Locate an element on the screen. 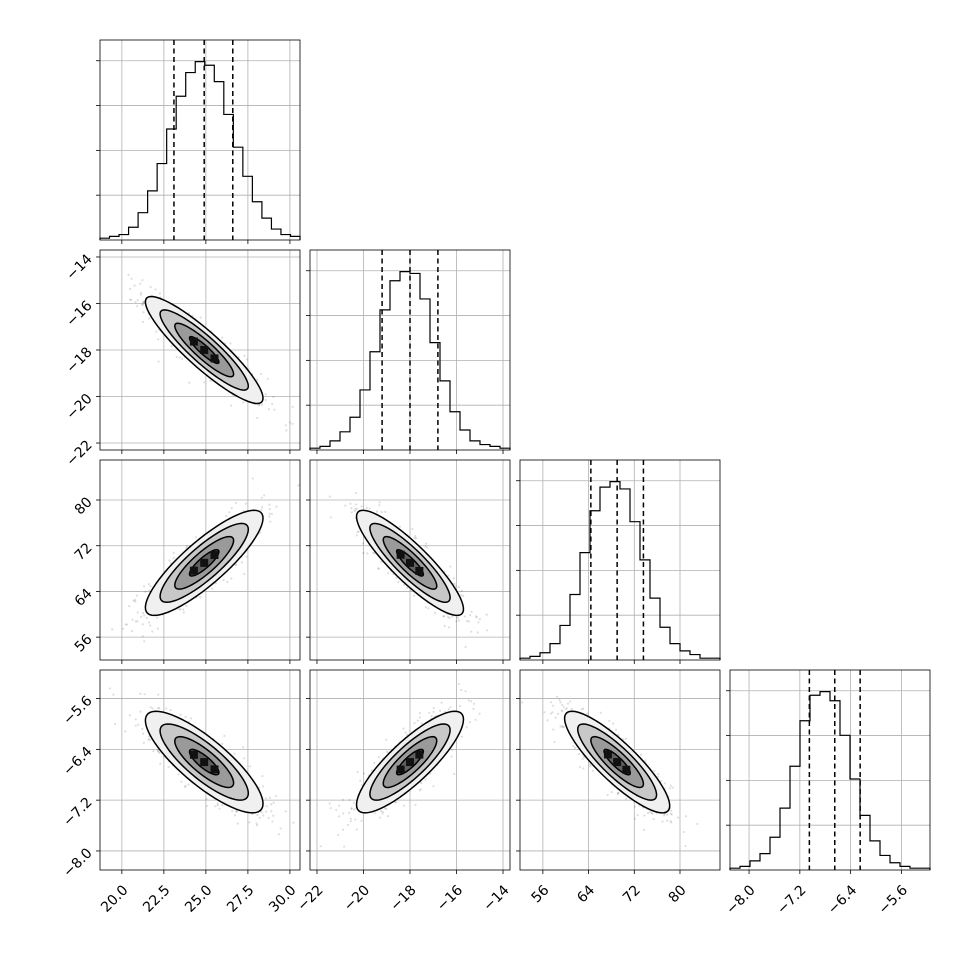  panel-3-3: −8.0 −7.2 −6.4 −5.6 is located at coordinates (827, 793).